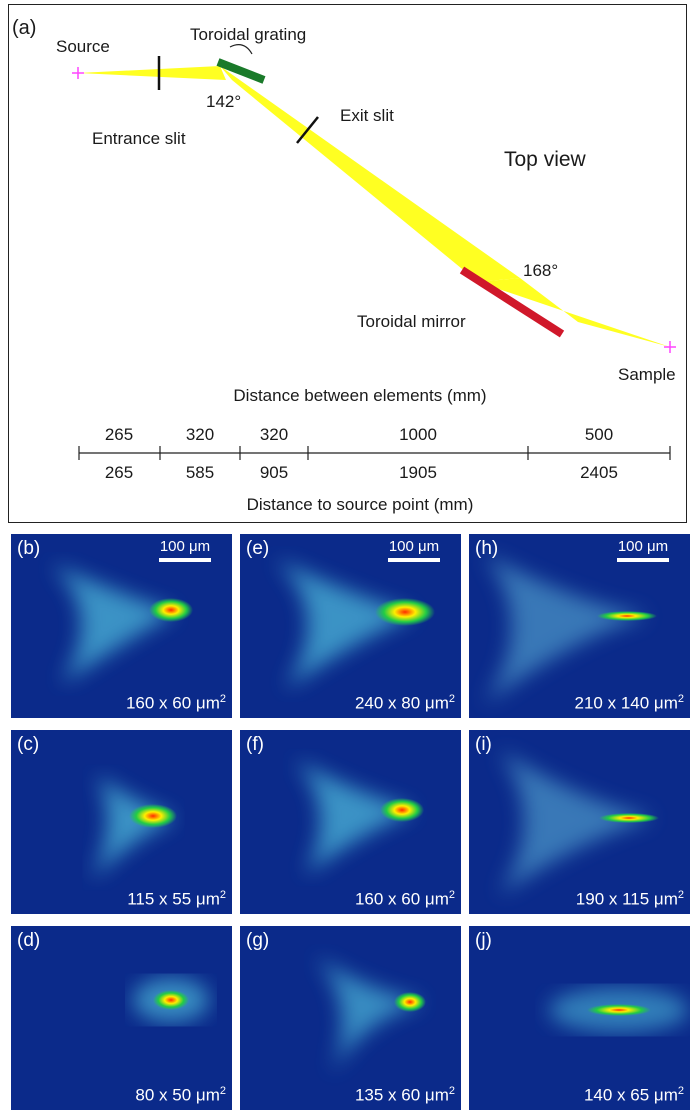 The image size is (695, 1110). Describe the element at coordinates (200, 472) in the screenshot. I see `cumulative-value: 585` at that location.